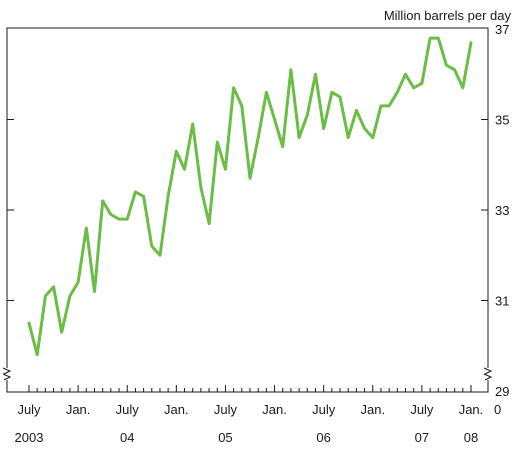  What do you see at coordinates (502, 391) in the screenshot?
I see `y-tick-label: 29` at bounding box center [502, 391].